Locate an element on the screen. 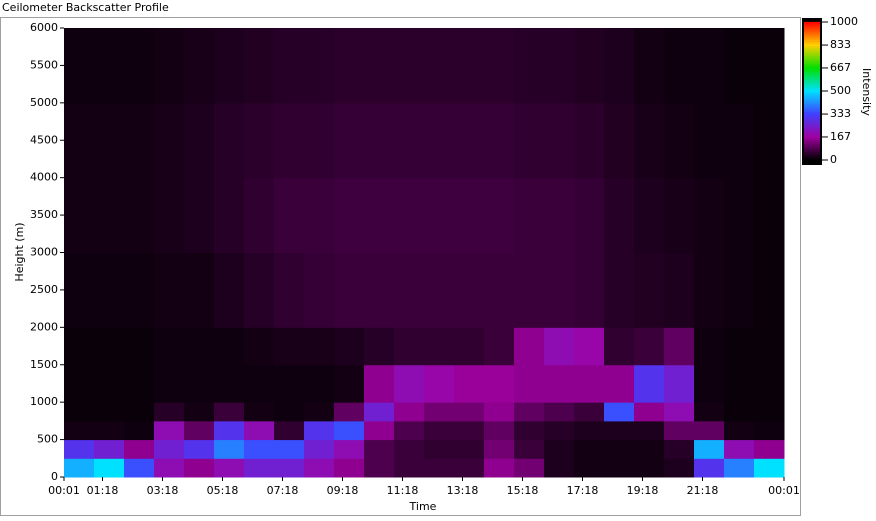 The height and width of the screenshot is (521, 876). y-tick-label: 1500 is located at coordinates (44, 364).